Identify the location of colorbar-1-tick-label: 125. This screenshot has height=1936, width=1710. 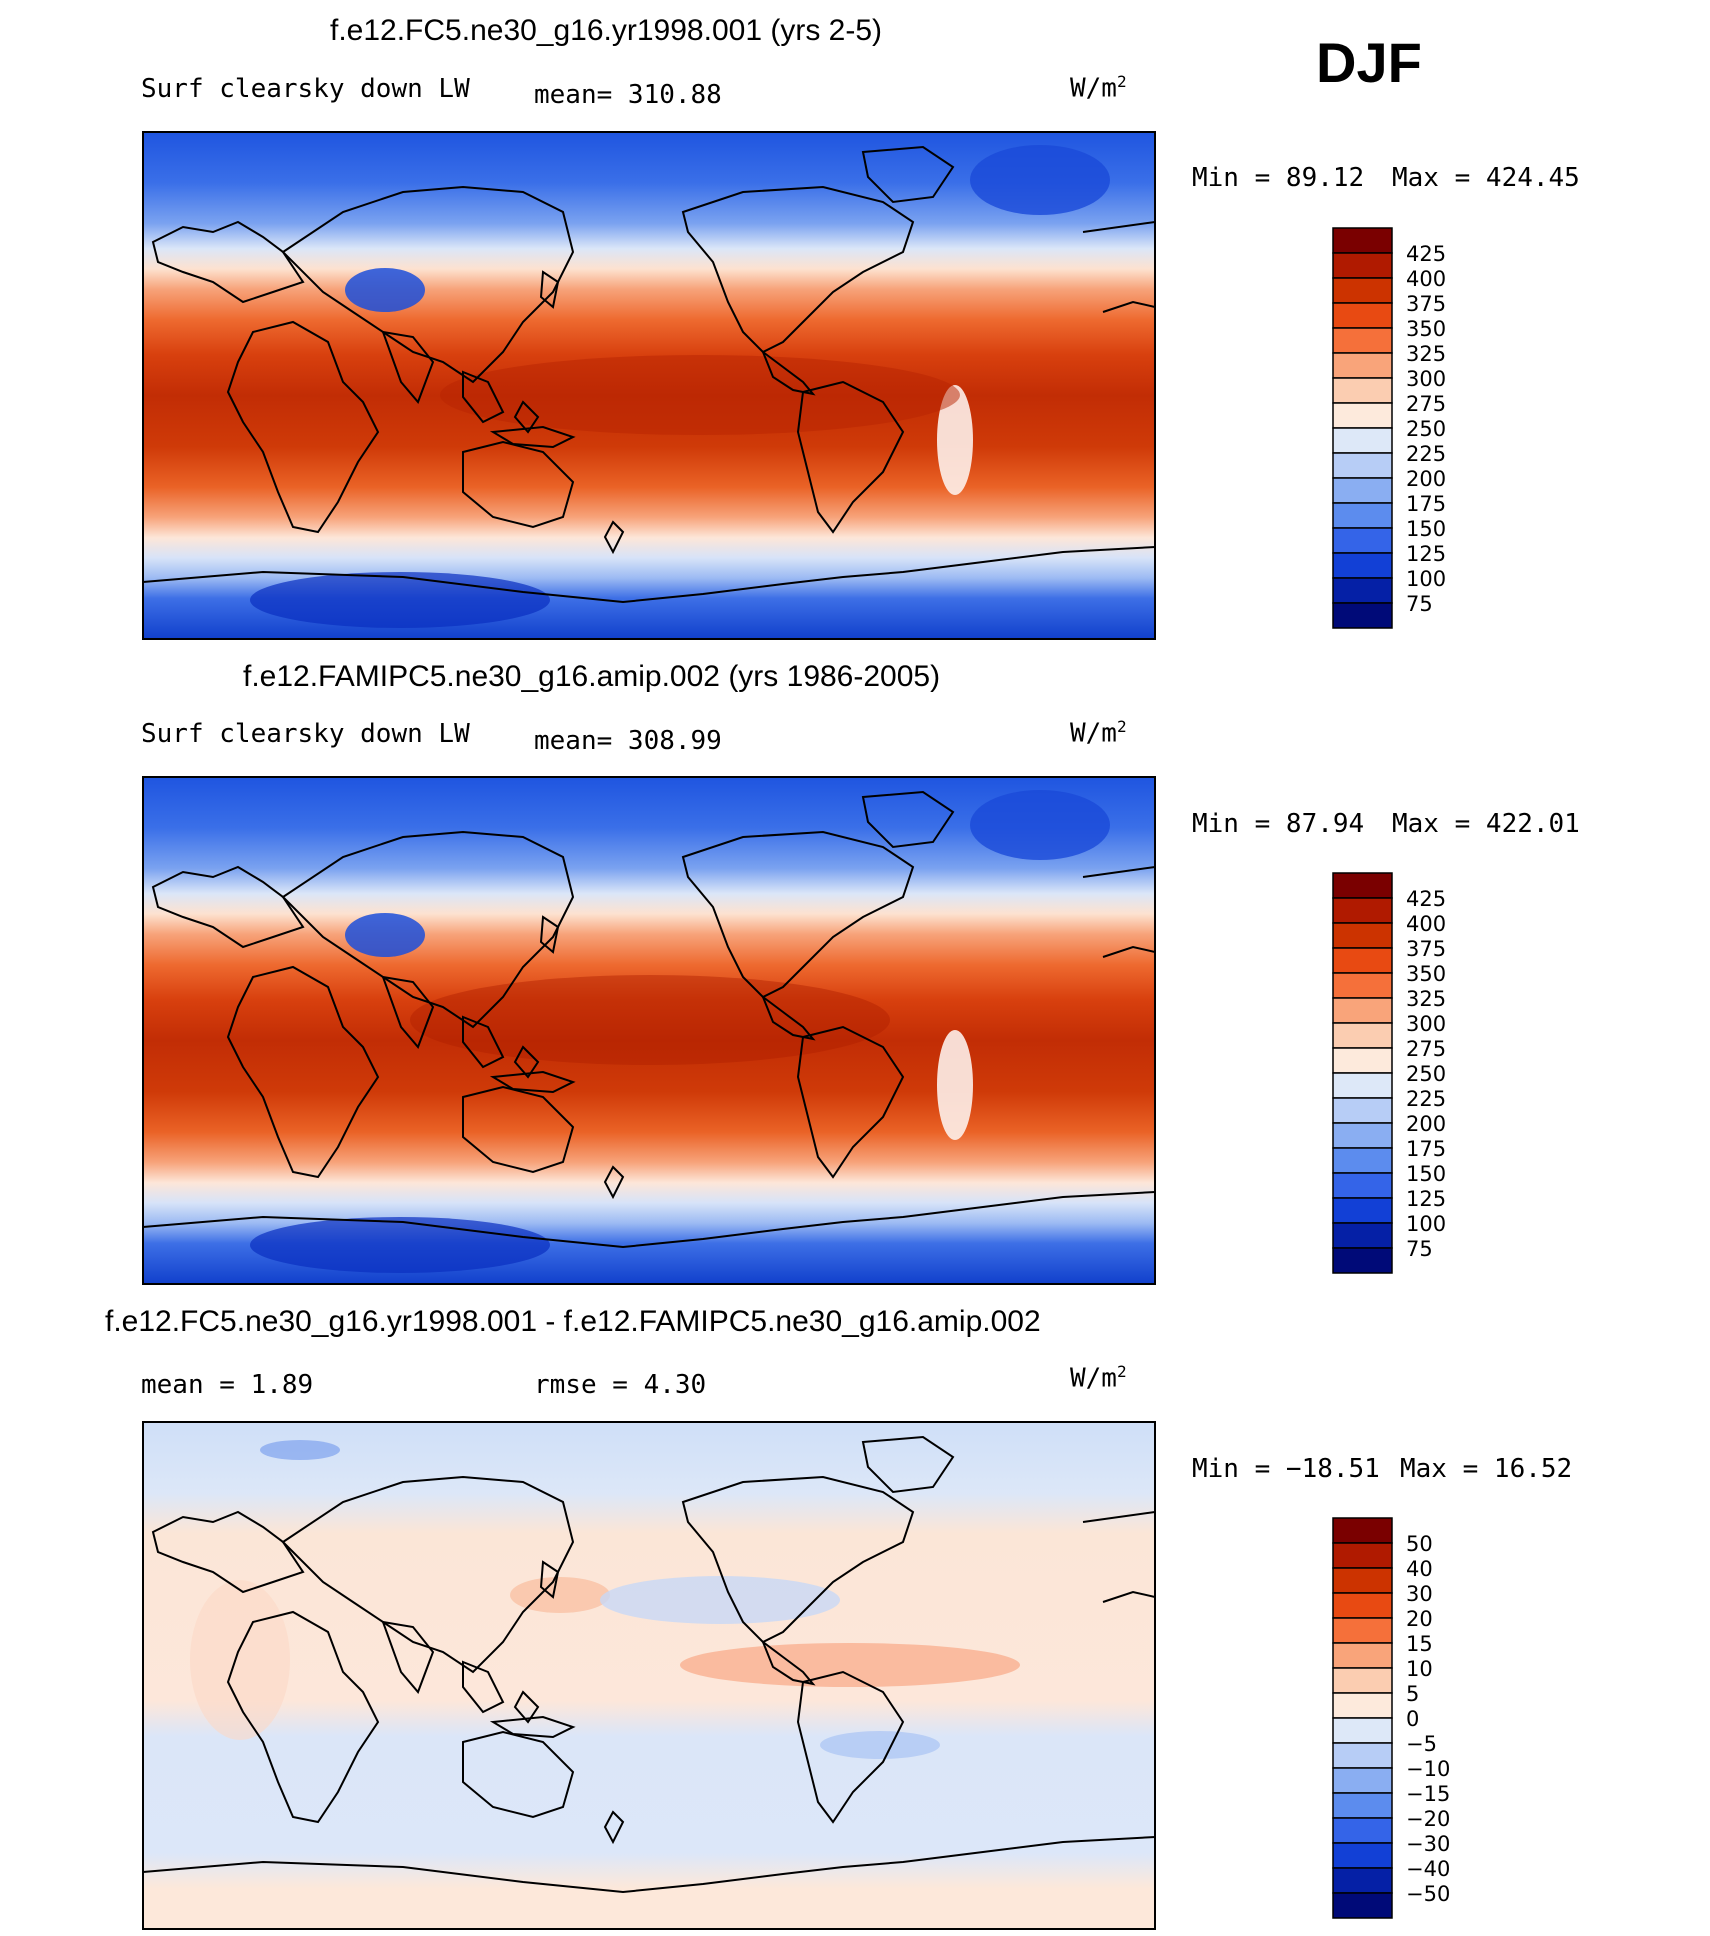
(1426, 554).